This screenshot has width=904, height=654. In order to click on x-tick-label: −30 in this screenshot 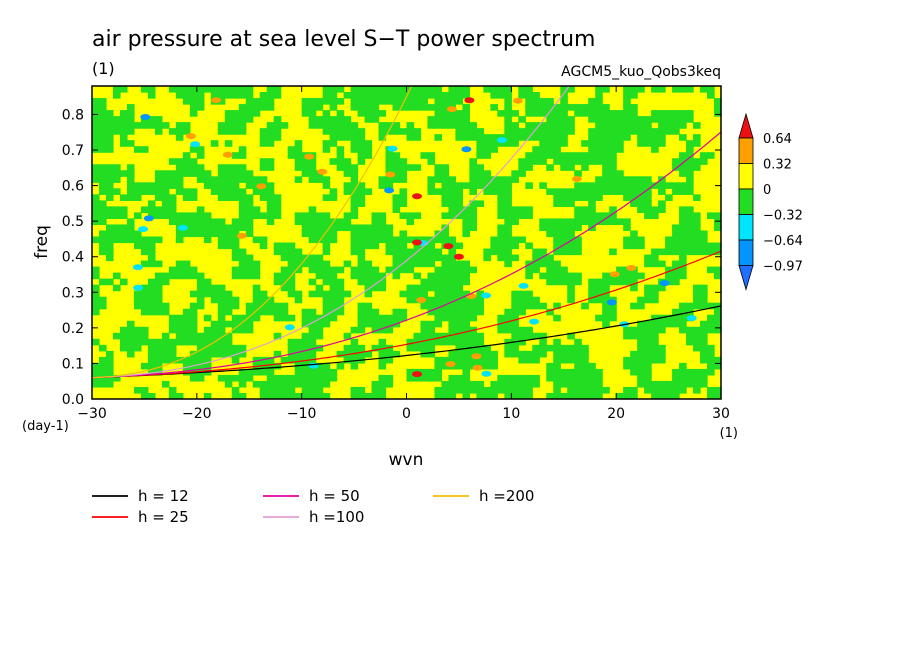, I will do `click(92, 414)`.